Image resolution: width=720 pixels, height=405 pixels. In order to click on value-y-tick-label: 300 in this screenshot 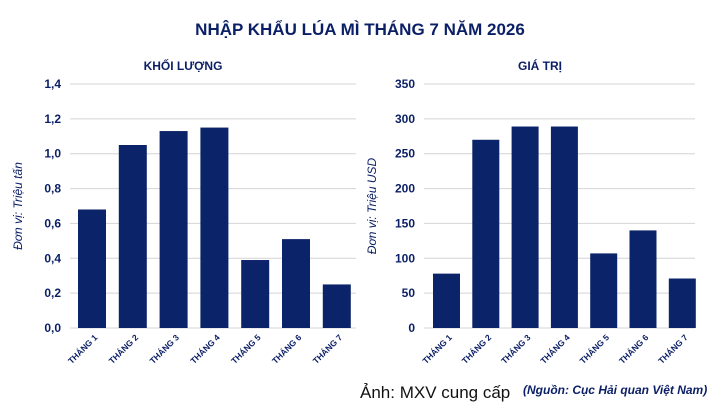, I will do `click(405, 119)`.